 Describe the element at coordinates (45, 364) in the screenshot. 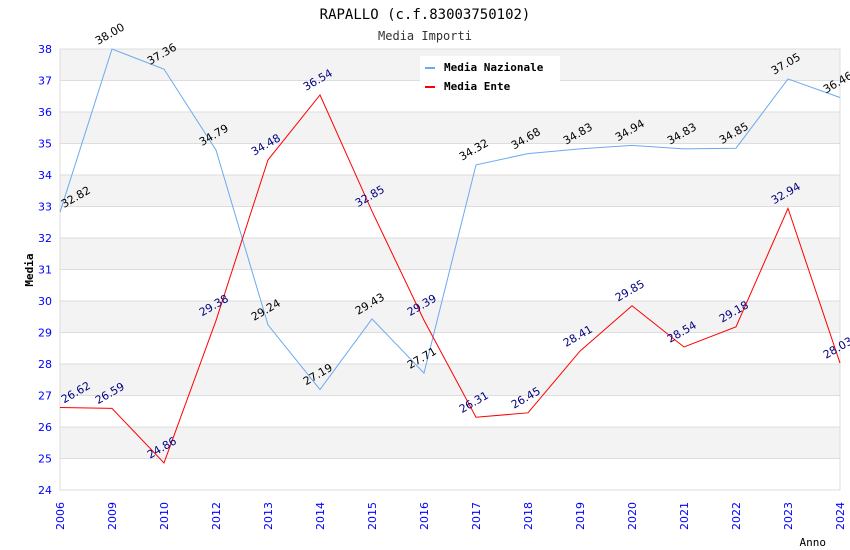

I see `y-tick-label: 28` at that location.